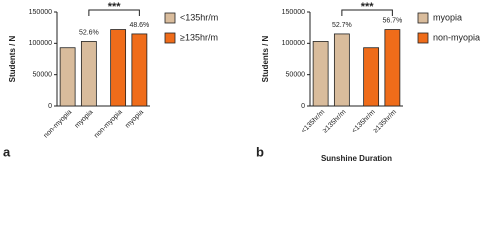 The width and height of the screenshot is (500, 240). Describe the element at coordinates (89, 32) in the screenshot. I see `percent-label: 52.6%` at that location.